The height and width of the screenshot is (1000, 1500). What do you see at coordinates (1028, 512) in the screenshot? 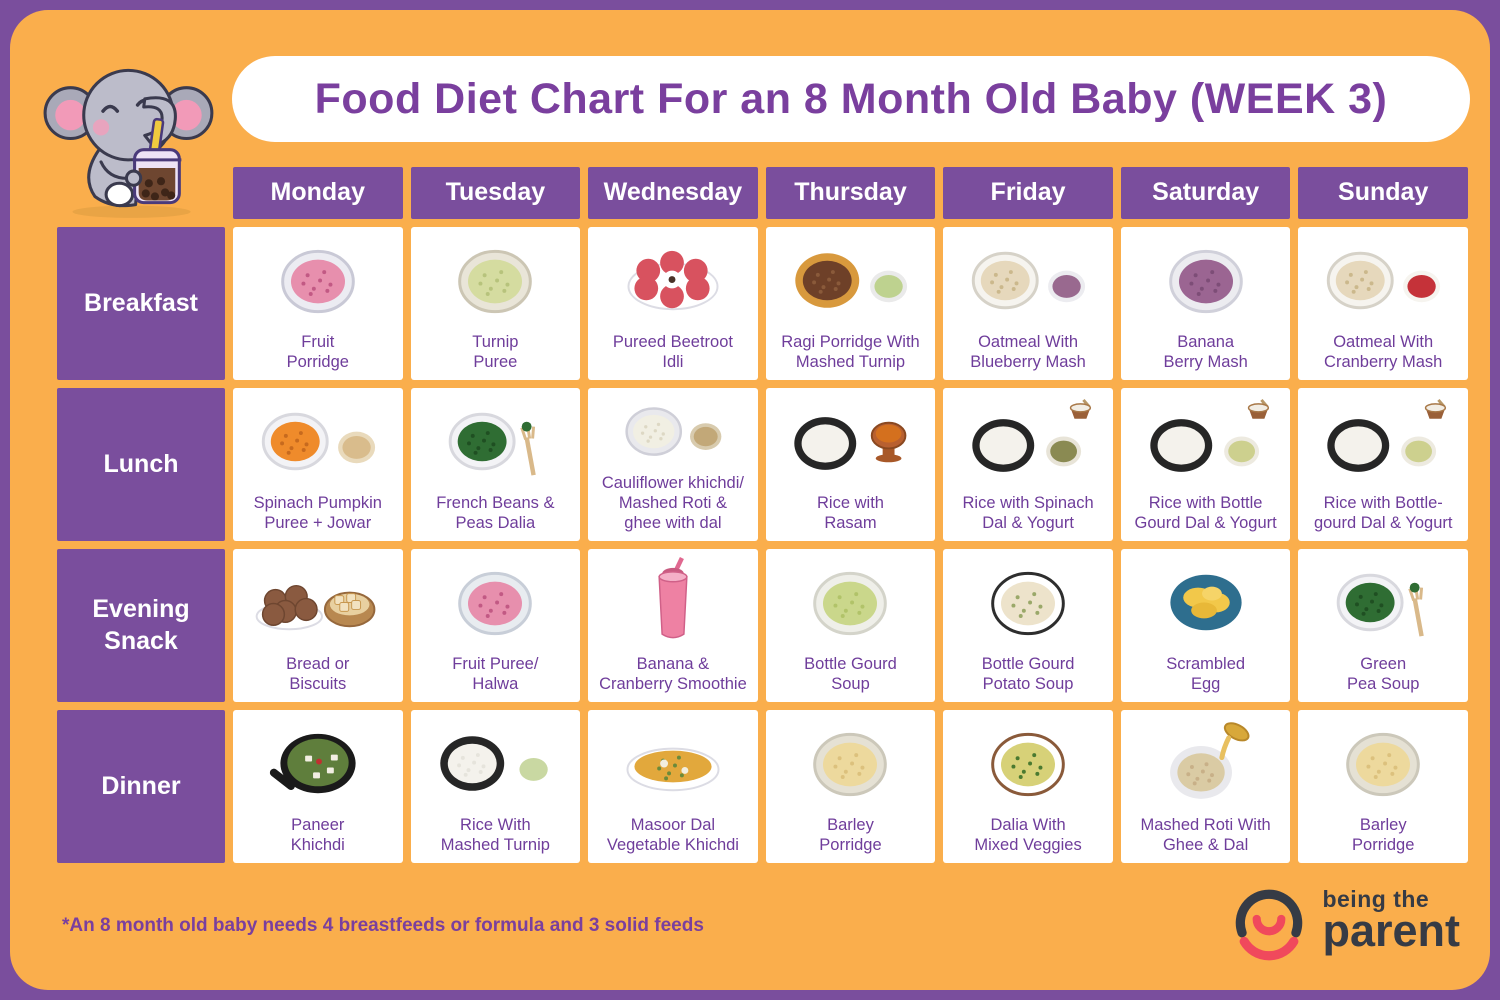
I see `food-label: Rice with Spinach Dal & Yogurt` at bounding box center [1028, 512].